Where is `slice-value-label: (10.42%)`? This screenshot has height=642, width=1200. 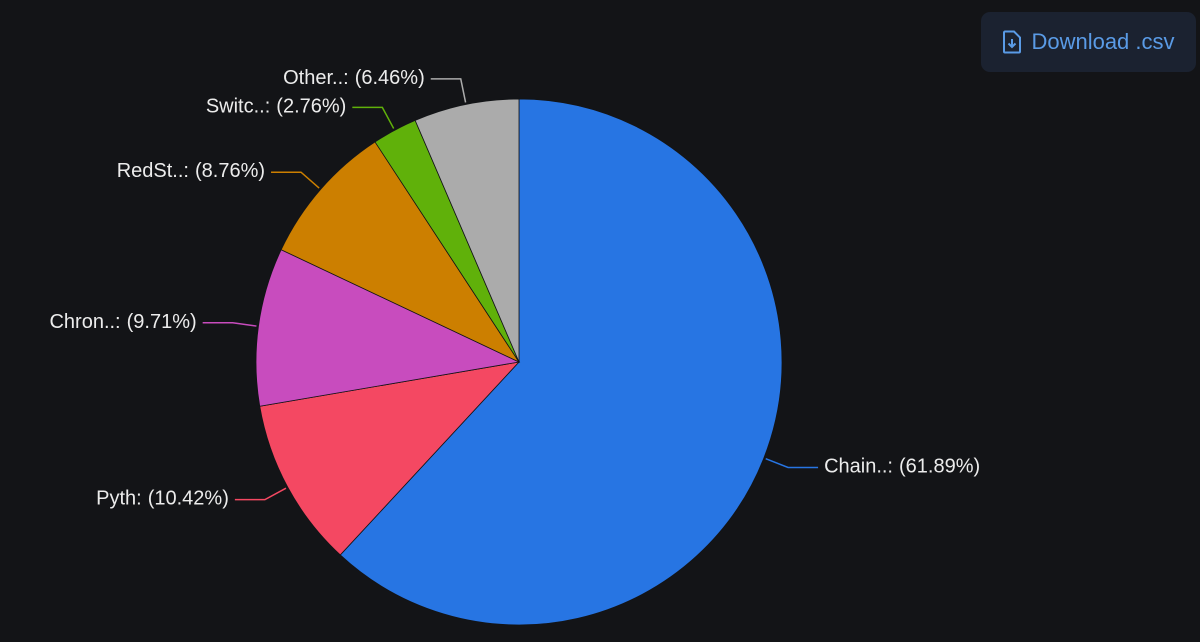 slice-value-label: (10.42%) is located at coordinates (188, 499).